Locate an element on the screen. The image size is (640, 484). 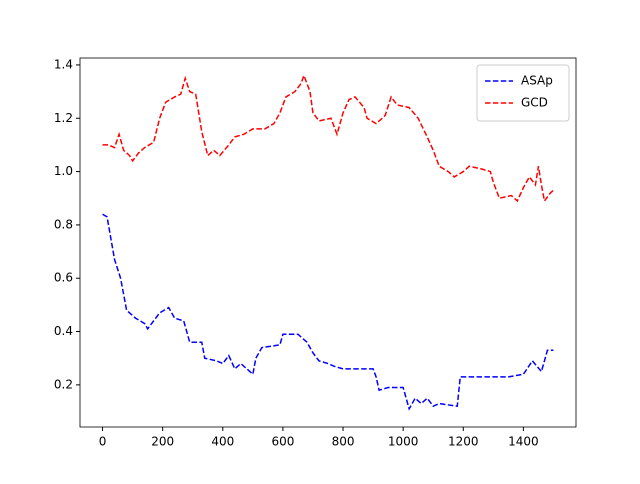
x-tick-label: 1200 is located at coordinates (463, 442).